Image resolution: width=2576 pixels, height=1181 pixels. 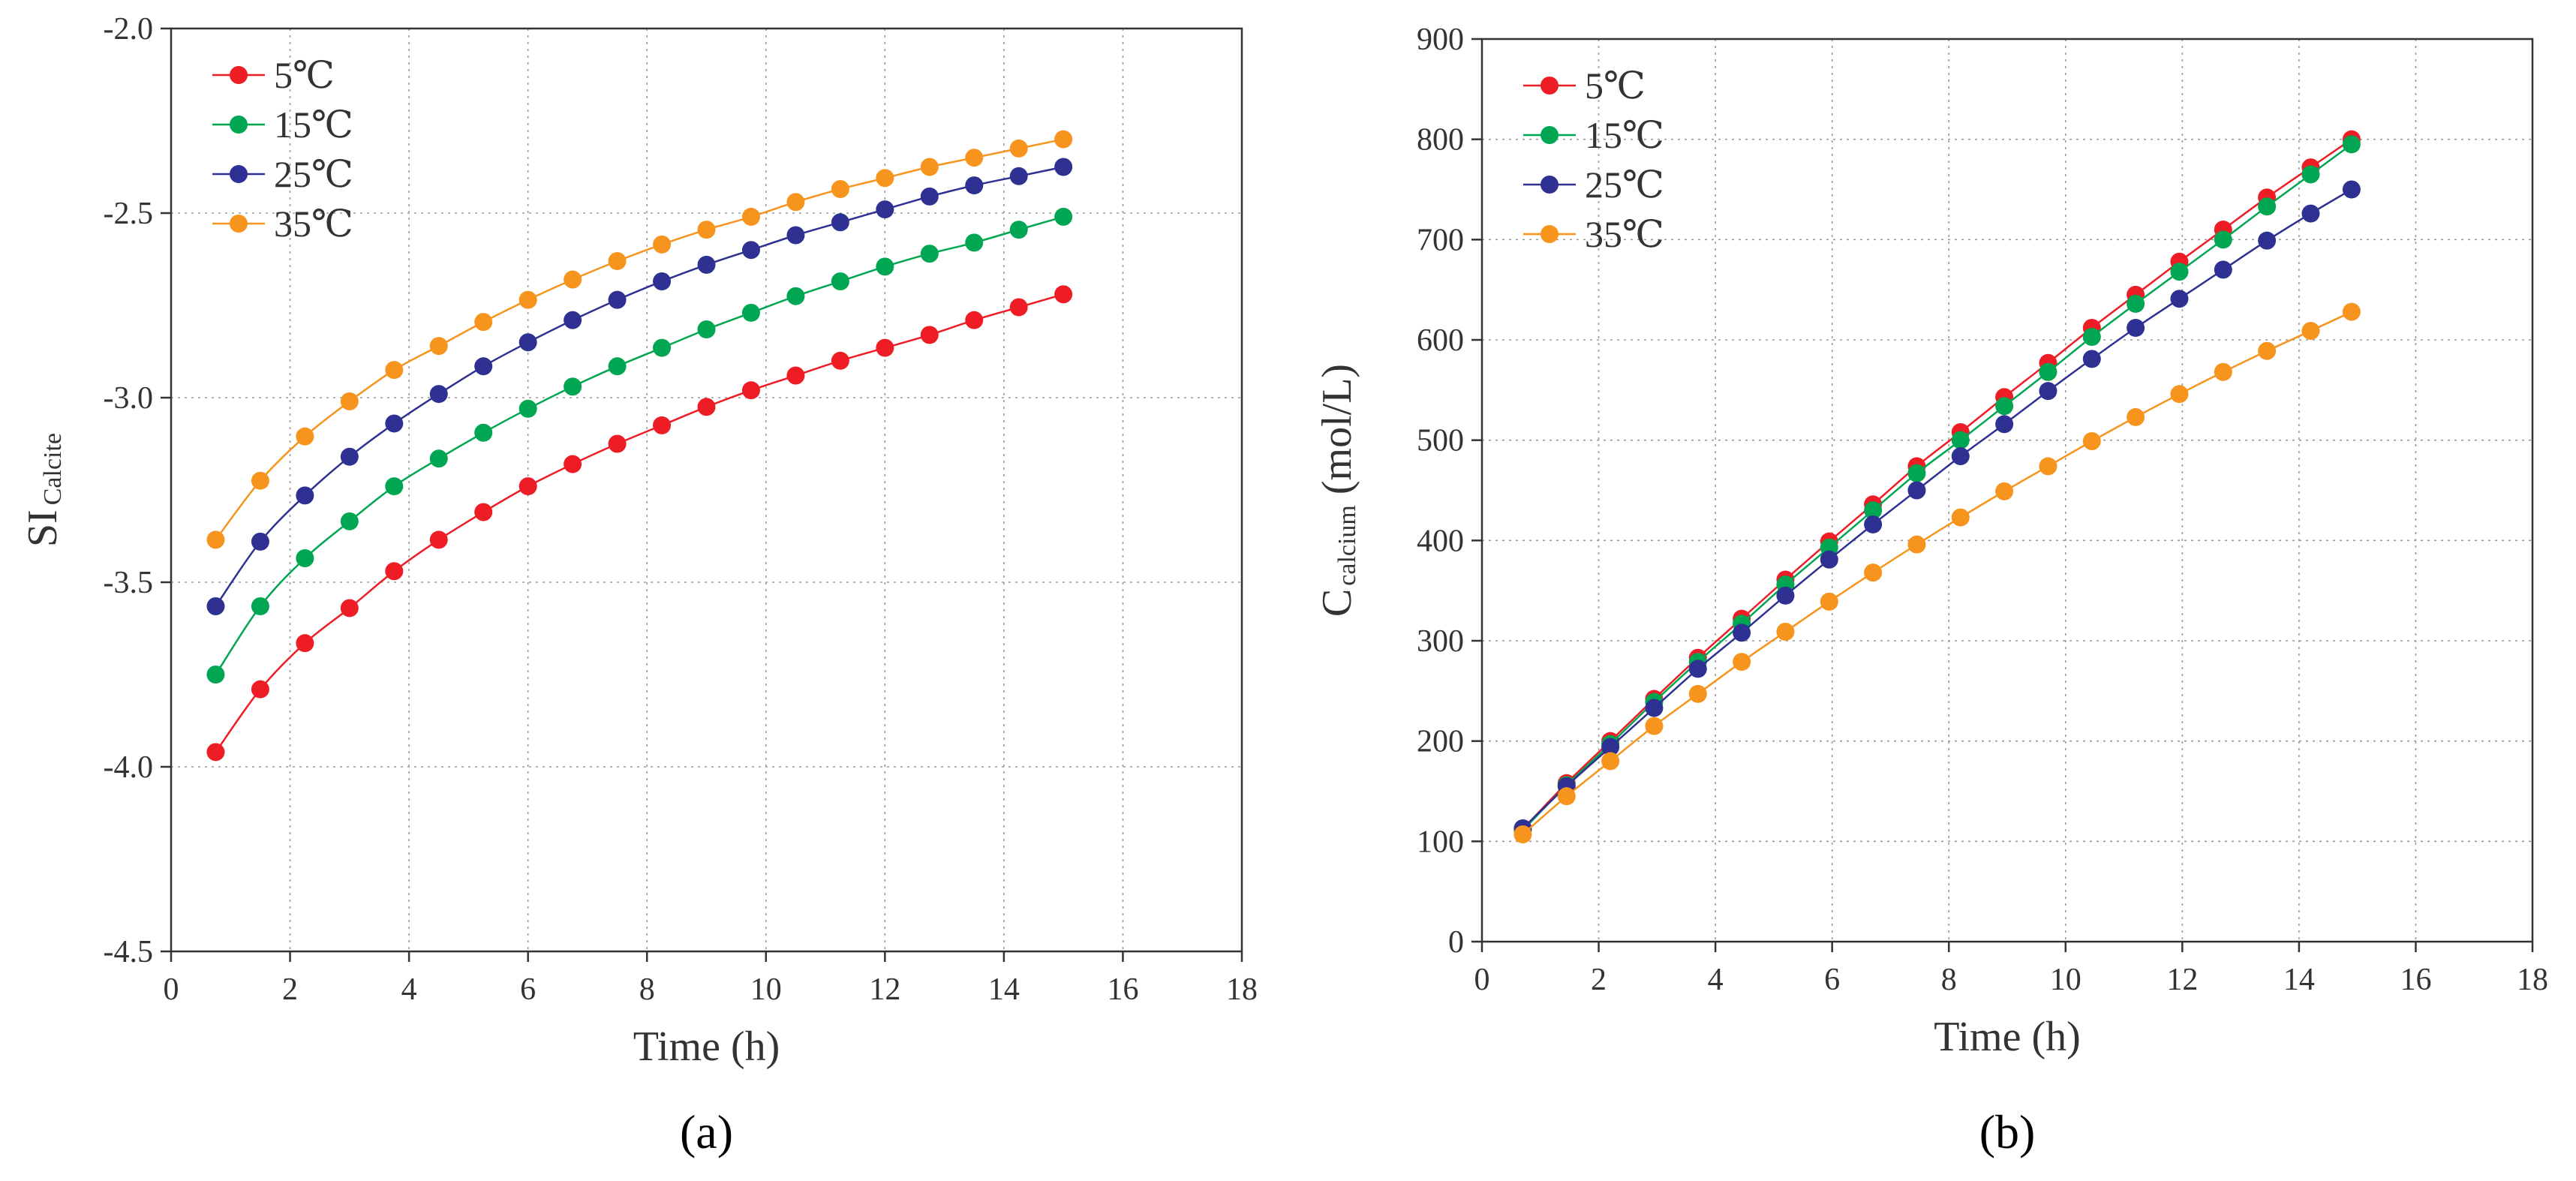 I want to click on y-tick-label-a: -3.0, so click(x=129, y=398).